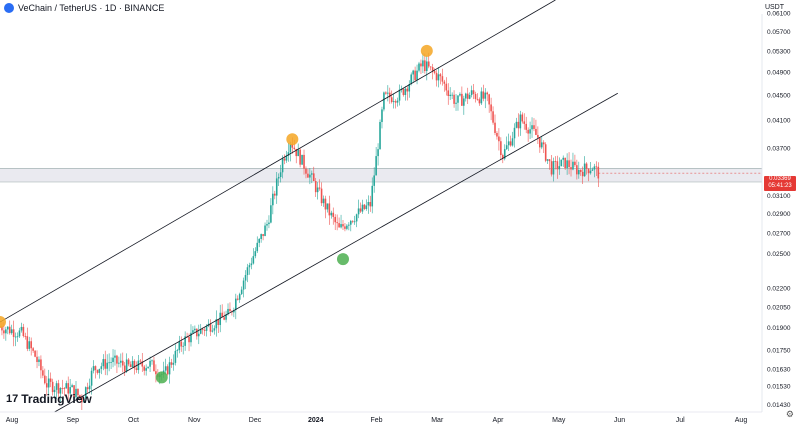 This screenshot has height=426, width=800. Describe the element at coordinates (56, 399) in the screenshot. I see `brand-name: TradingView` at that location.